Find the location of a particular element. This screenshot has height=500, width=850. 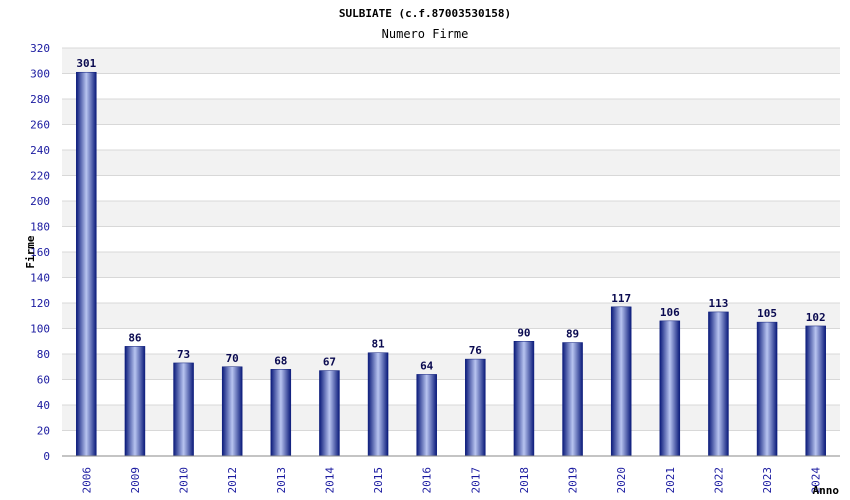

x-tick-label: 2024 is located at coordinates (816, 480).